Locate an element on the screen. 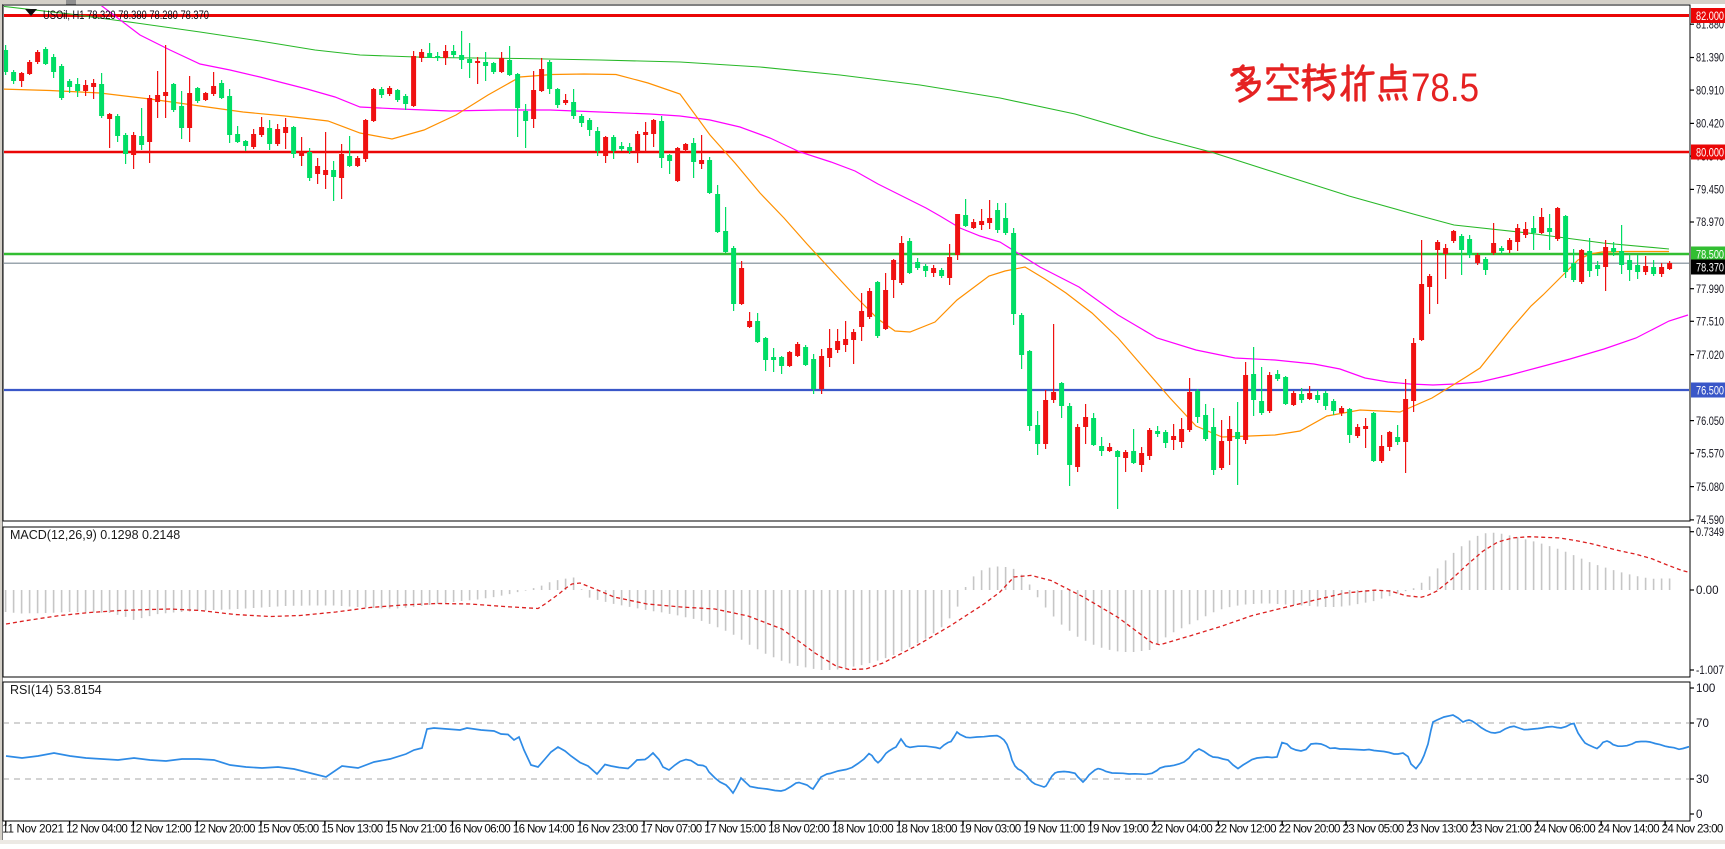 This screenshot has height=849, width=1725. svg-text: 19 Nov 03:00 is located at coordinates (991, 829).